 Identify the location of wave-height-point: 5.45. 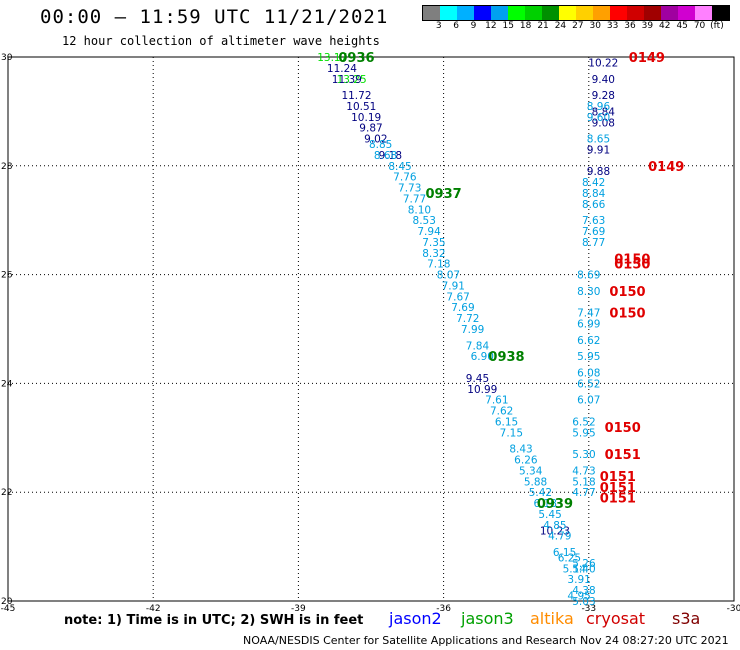
(549, 515).